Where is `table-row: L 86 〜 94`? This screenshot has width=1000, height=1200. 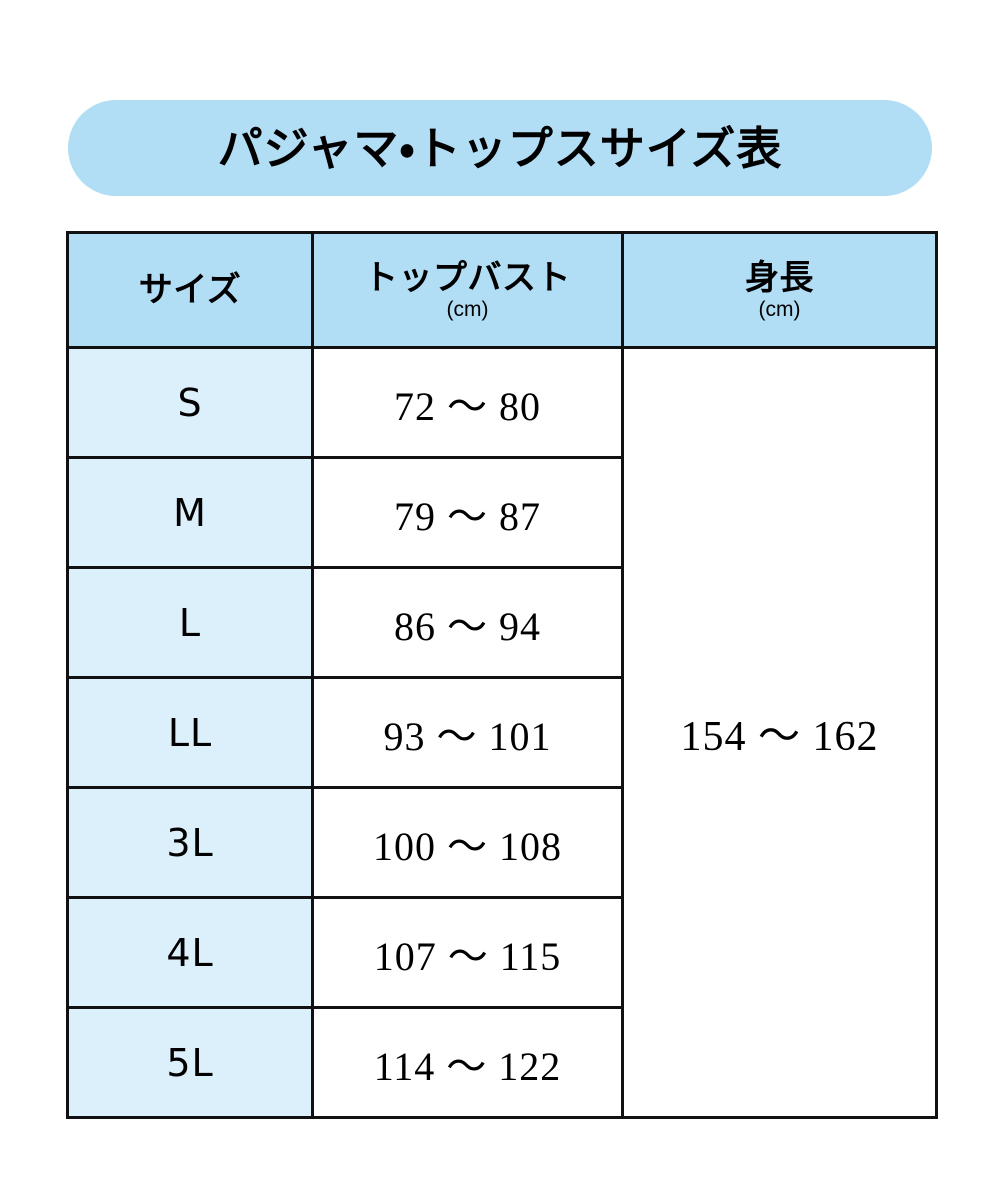
table-row: L 86 〜 94 is located at coordinates (501, 622).